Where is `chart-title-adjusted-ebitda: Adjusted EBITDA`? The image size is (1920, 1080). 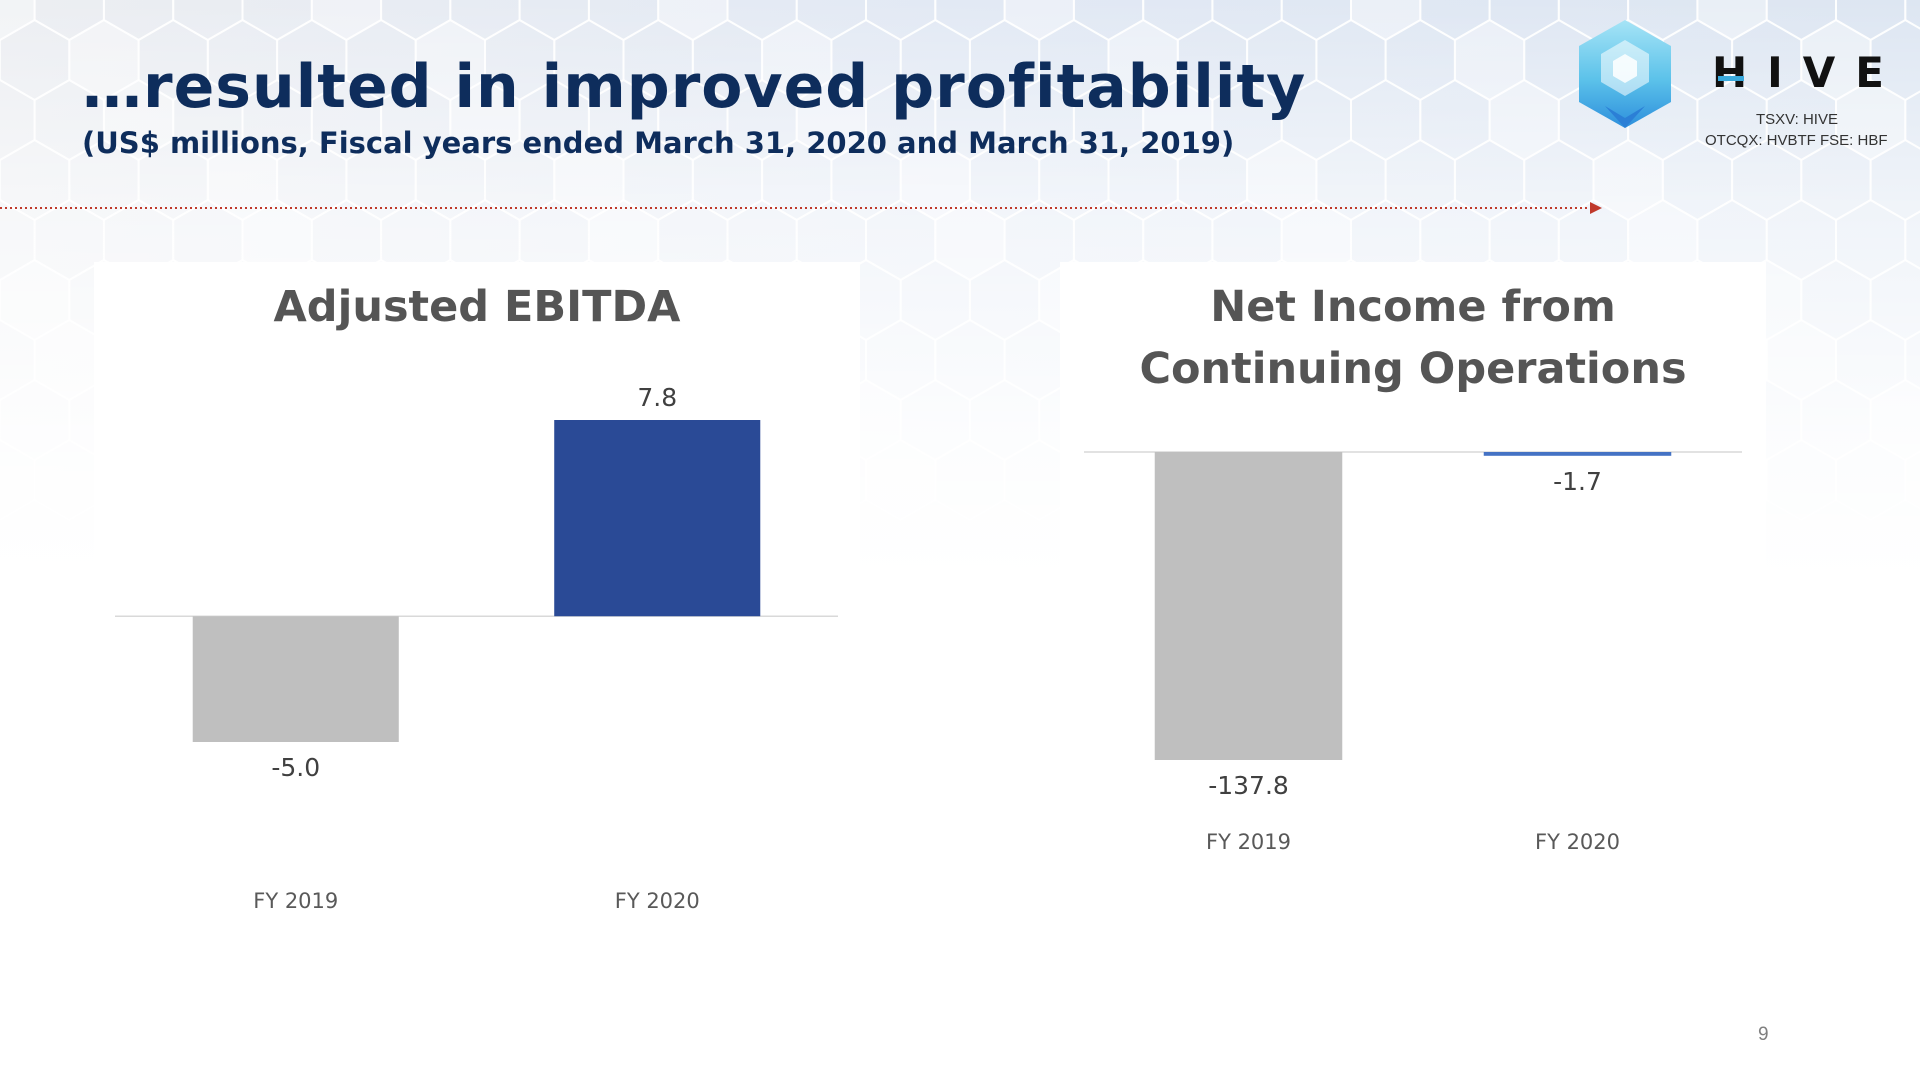
chart-title-adjusted-ebitda: Adjusted EBITDA is located at coordinates (477, 307).